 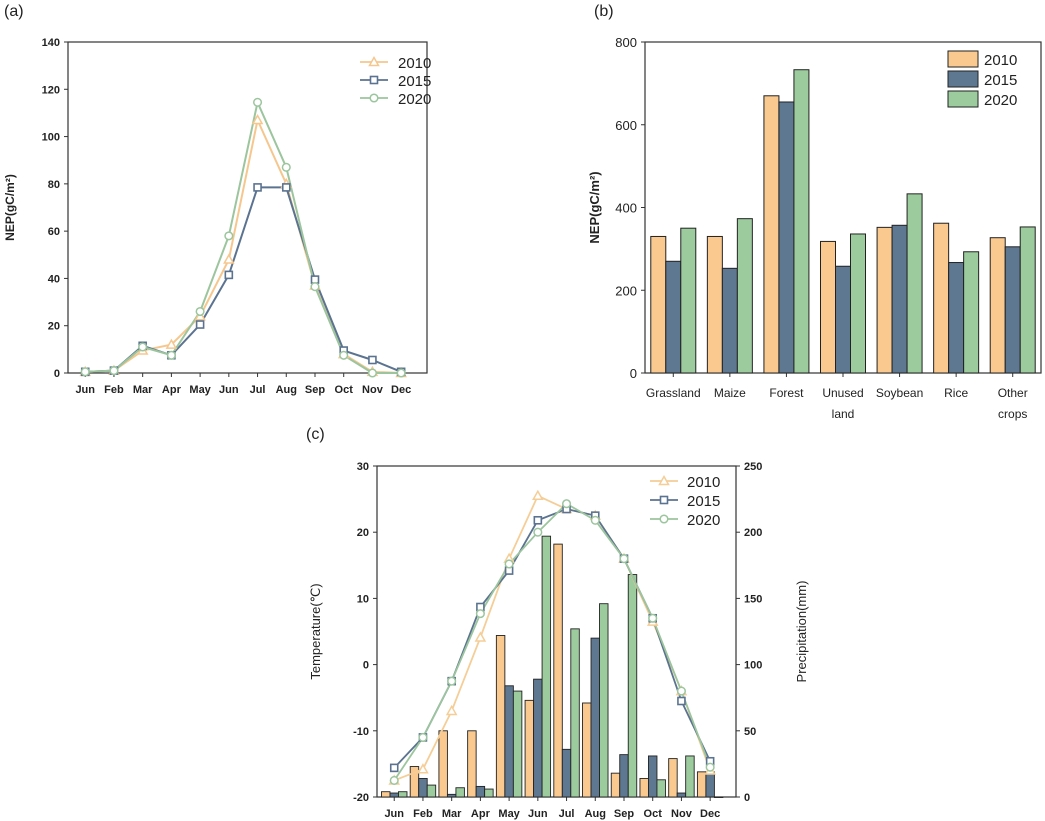 What do you see at coordinates (509, 814) in the screenshot?
I see `x-tick-label-c: May` at bounding box center [509, 814].